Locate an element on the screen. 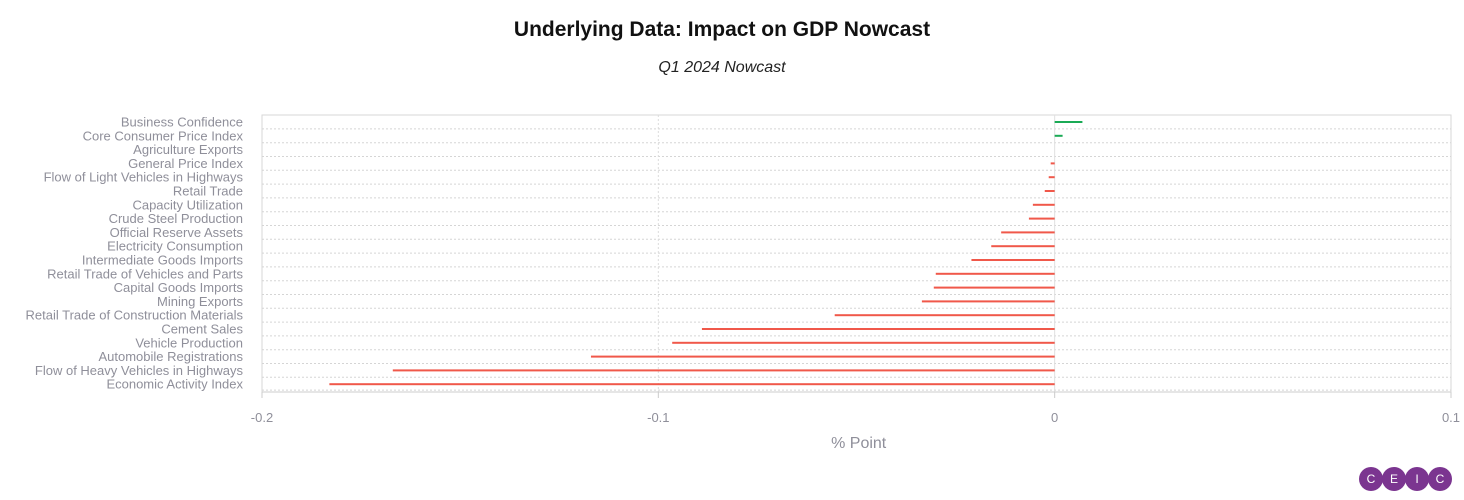 Image resolution: width=1464 pixels, height=500 pixels. category-label: Capacity Utilization is located at coordinates (187, 204).